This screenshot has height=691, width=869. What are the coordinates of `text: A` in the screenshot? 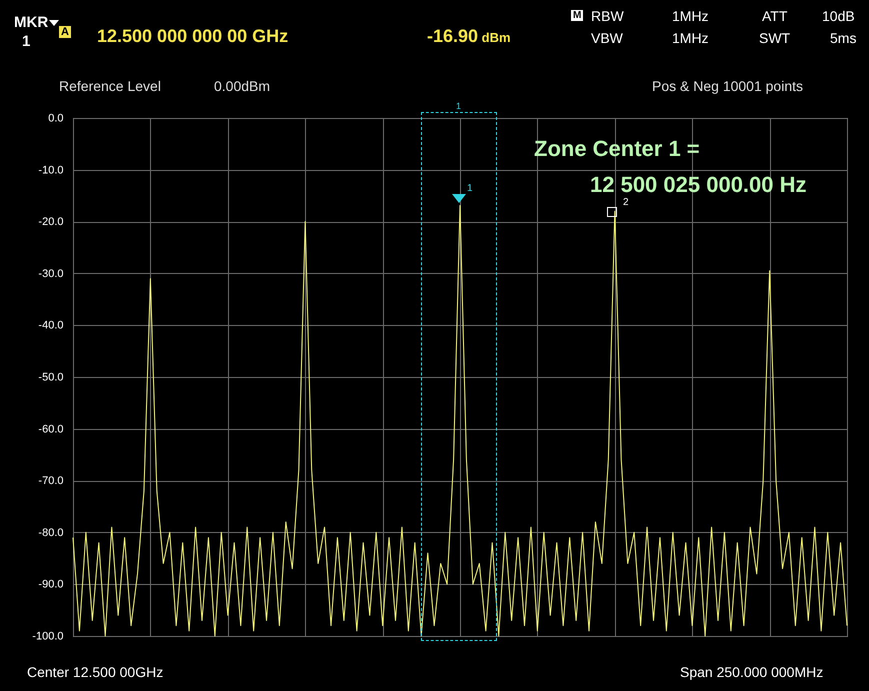 It's located at (65, 32).